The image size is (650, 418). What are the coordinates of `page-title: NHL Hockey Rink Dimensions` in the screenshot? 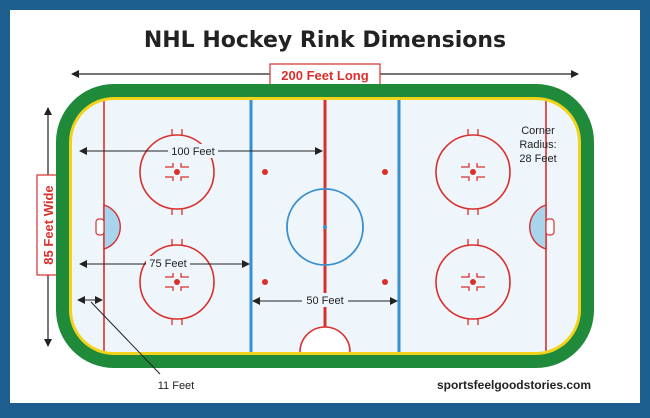 It's located at (325, 40).